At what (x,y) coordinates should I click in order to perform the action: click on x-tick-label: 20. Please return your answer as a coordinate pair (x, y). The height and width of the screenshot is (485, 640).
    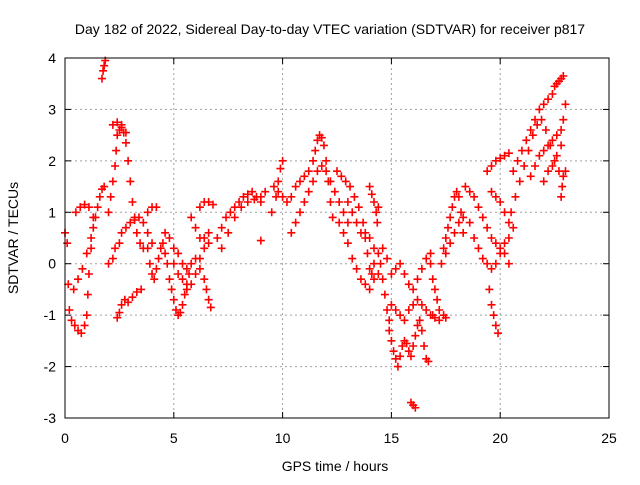
    Looking at the image, I should click on (500, 438).